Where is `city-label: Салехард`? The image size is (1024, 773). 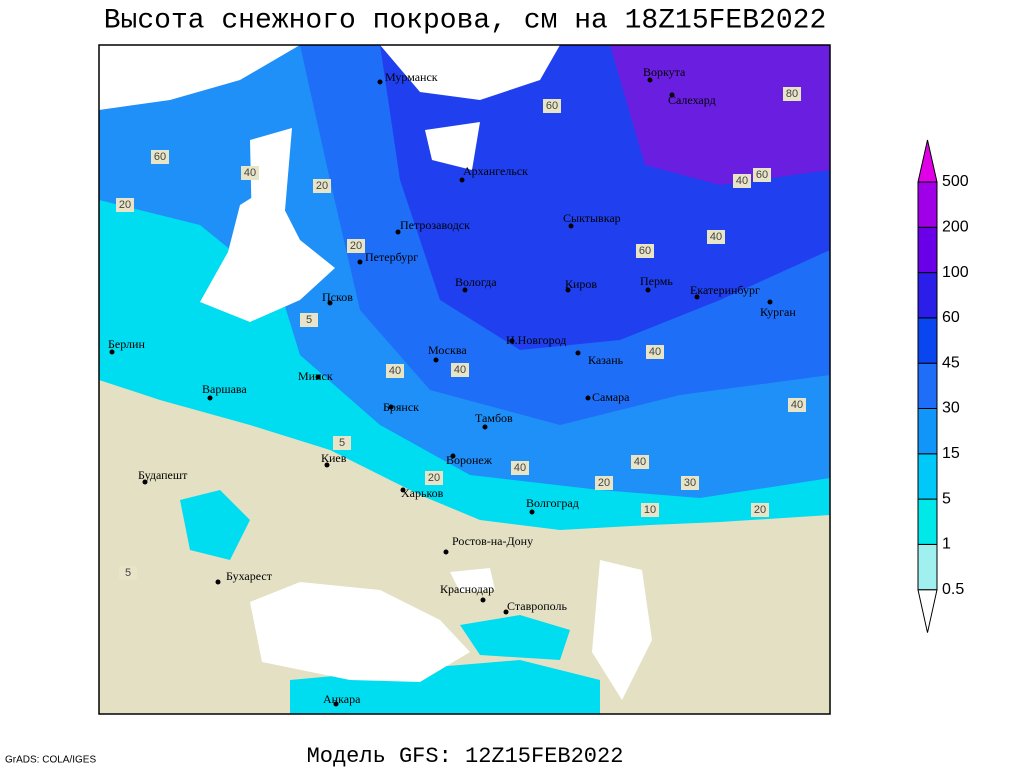
city-label: Салехард is located at coordinates (692, 100).